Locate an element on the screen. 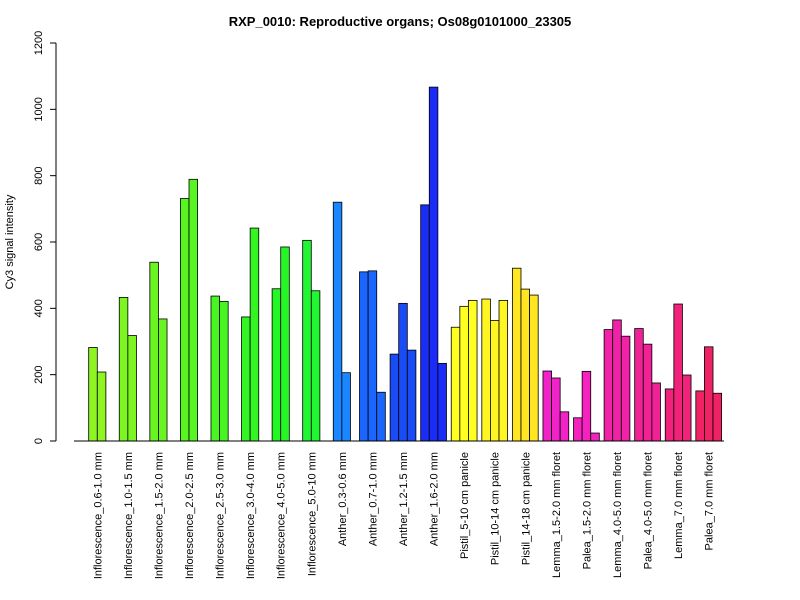  y-tick-label: 800 is located at coordinates (39, 175).